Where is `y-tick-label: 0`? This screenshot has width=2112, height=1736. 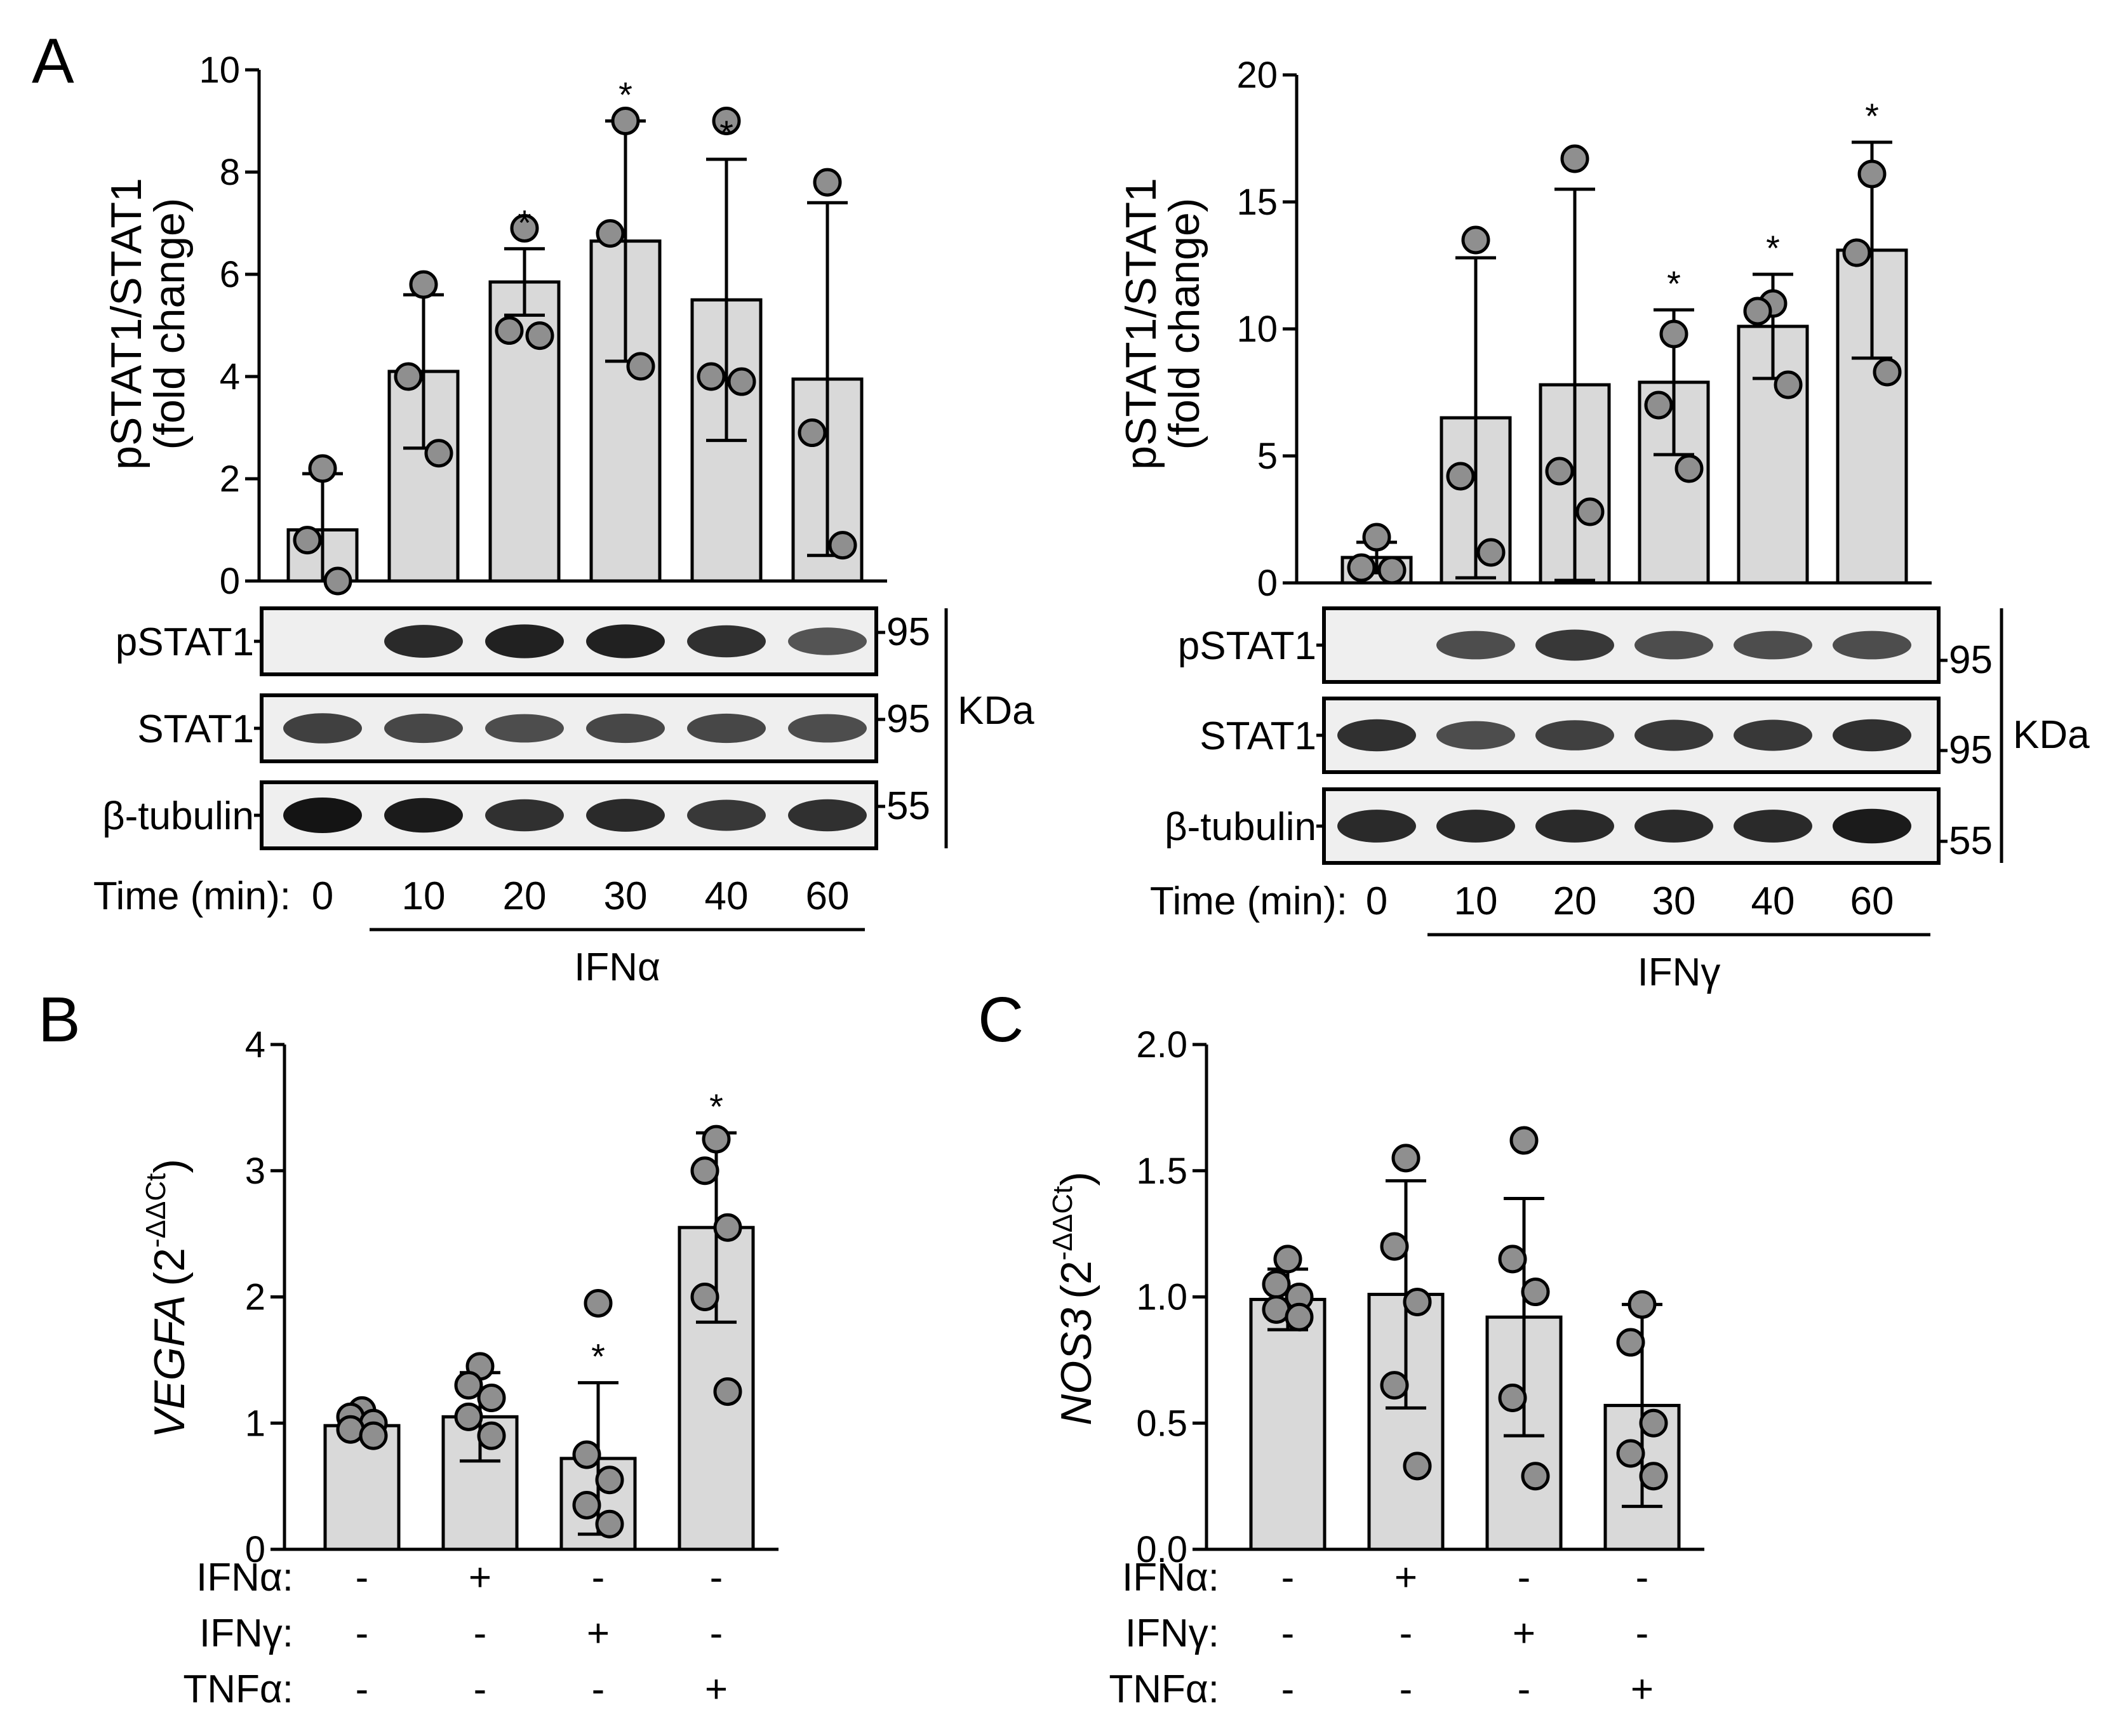
y-tick-label: 0 is located at coordinates (255, 1549).